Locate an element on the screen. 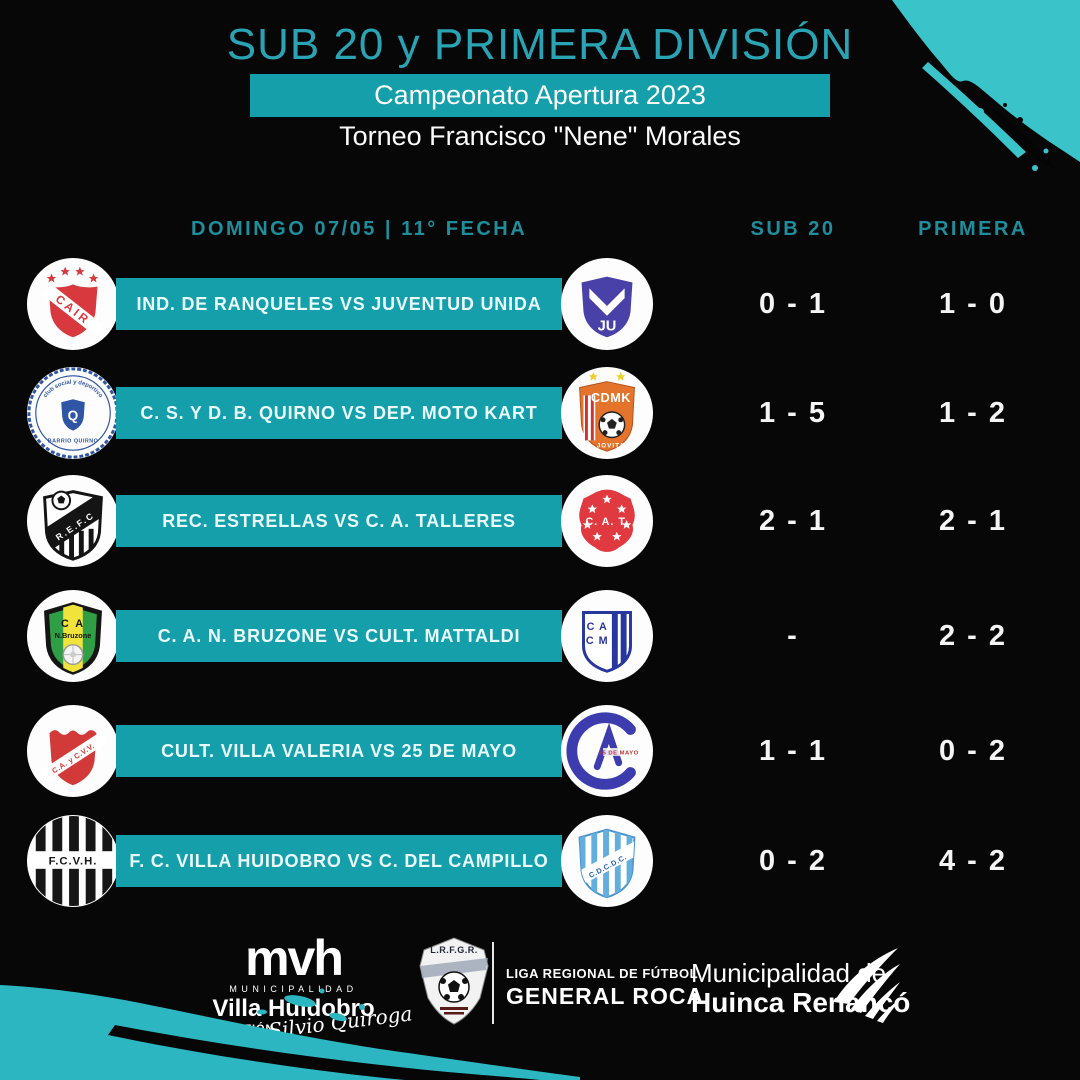 The image size is (1080, 1080). quirno-letter-text: Q is located at coordinates (73, 415).